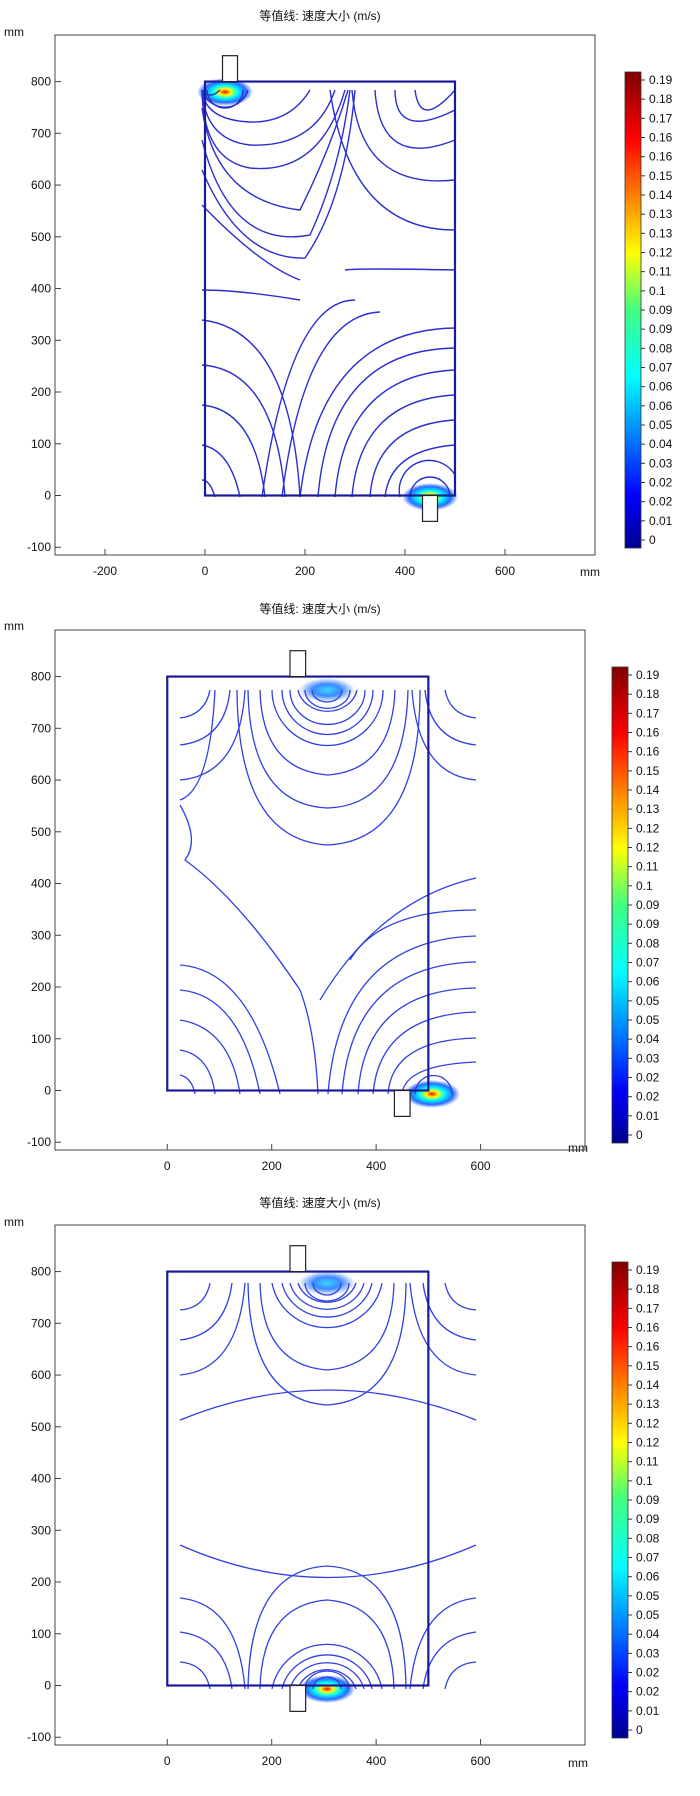  What do you see at coordinates (44, 1504) in the screenshot?
I see `y-axis: -100 0 100 200 300 400 500 600 700 800` at bounding box center [44, 1504].